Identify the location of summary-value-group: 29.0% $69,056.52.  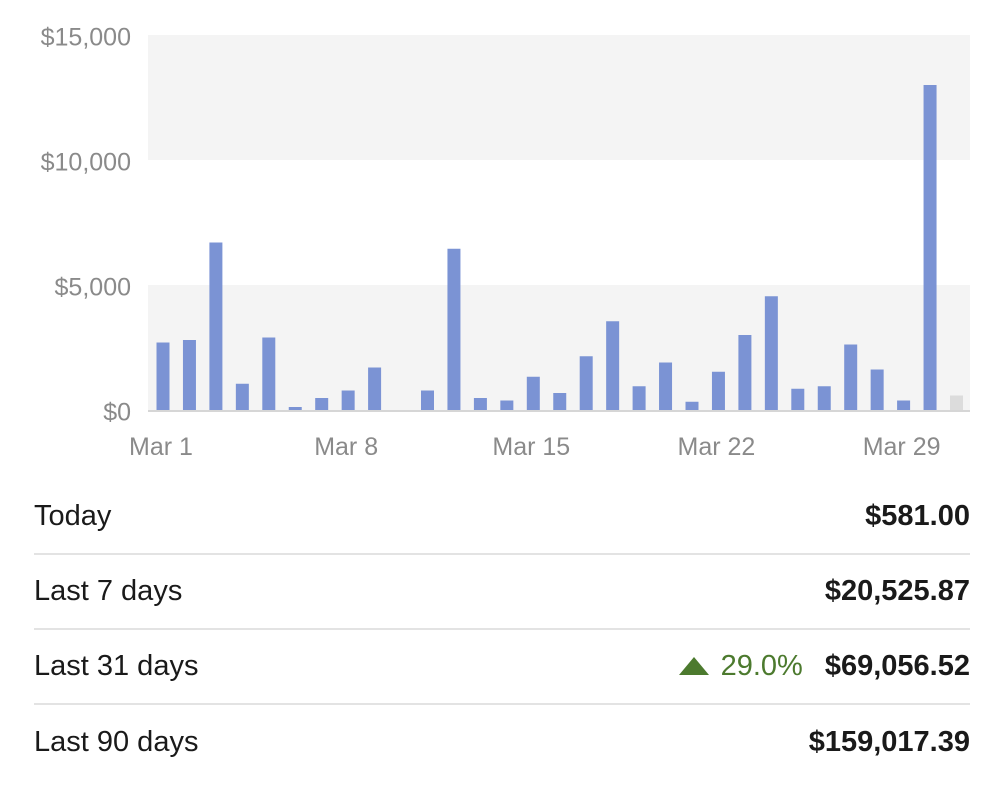
(824, 666).